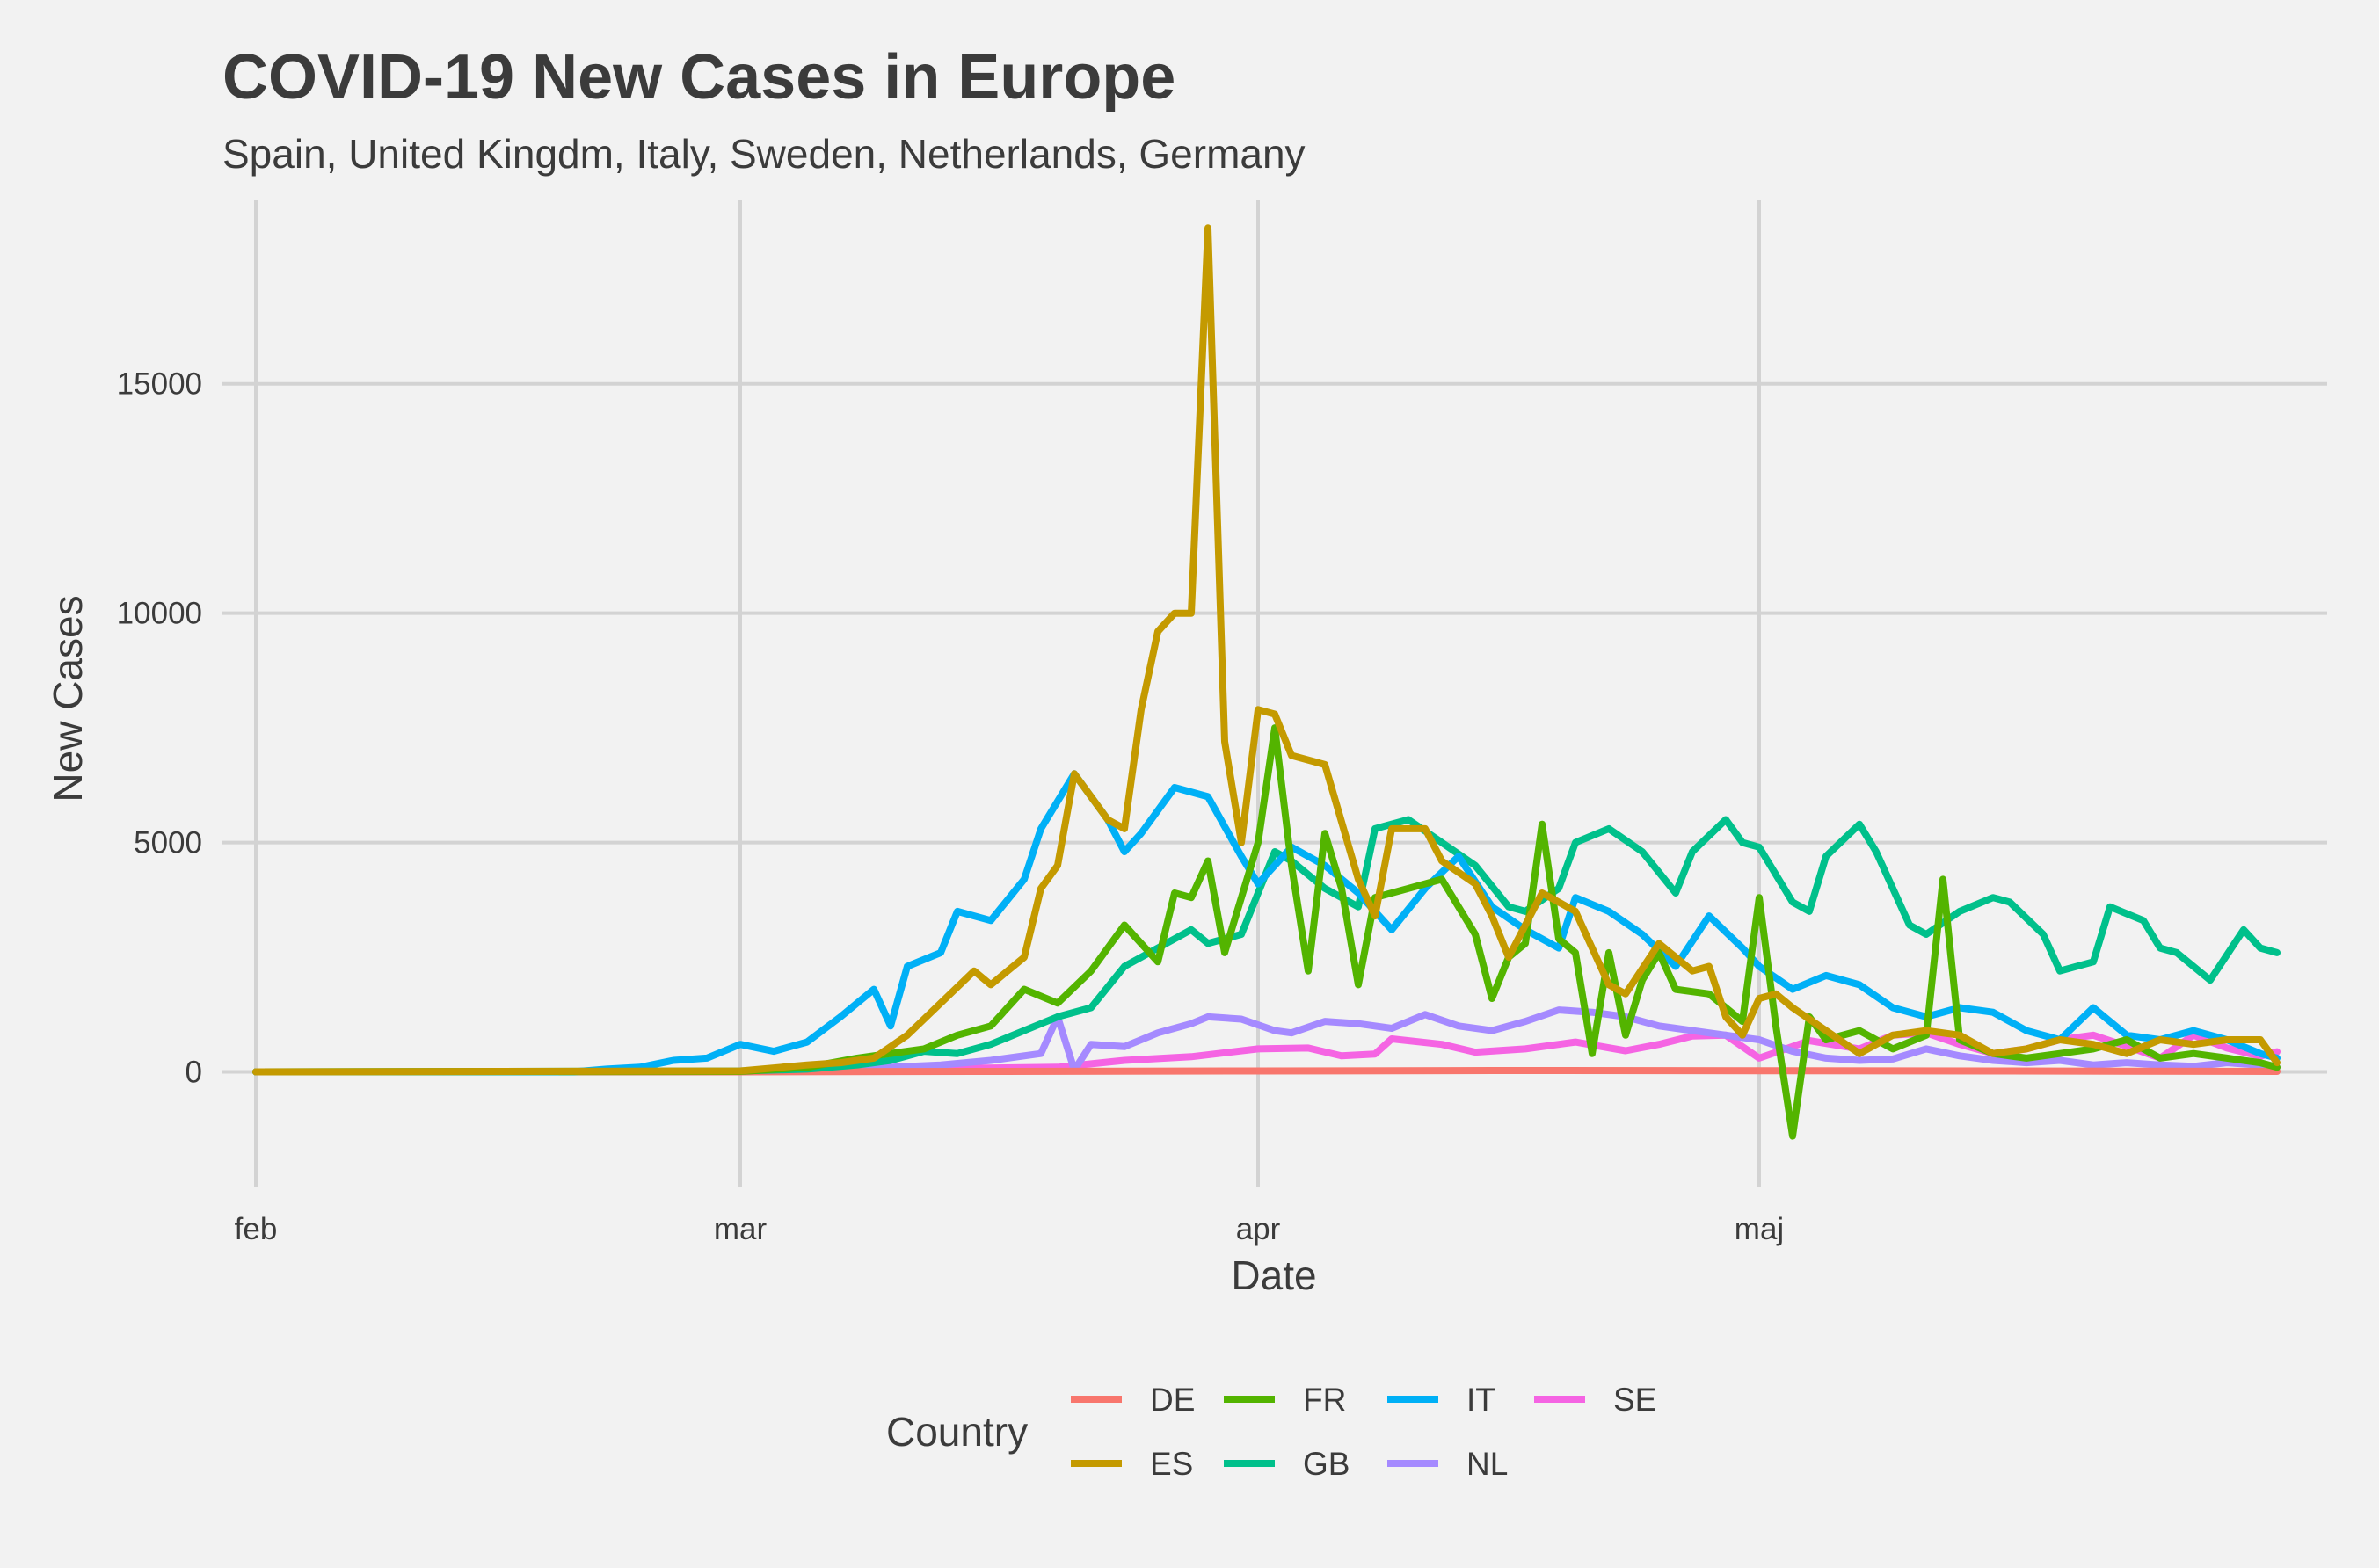 Image resolution: width=2379 pixels, height=1568 pixels. I want to click on y-tick-label-10000: 10000, so click(160, 614).